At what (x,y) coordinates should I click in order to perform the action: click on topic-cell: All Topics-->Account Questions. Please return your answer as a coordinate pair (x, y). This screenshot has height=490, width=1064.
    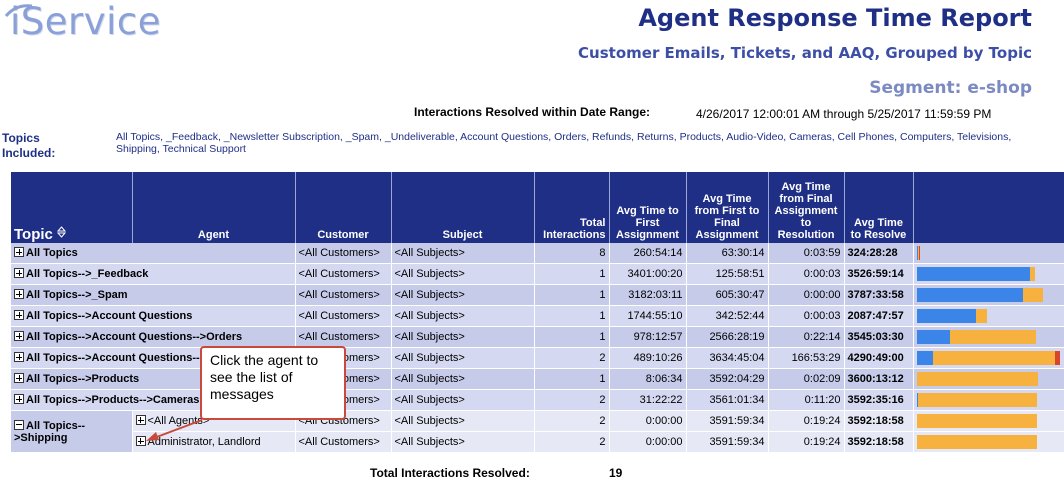
    Looking at the image, I should click on (153, 316).